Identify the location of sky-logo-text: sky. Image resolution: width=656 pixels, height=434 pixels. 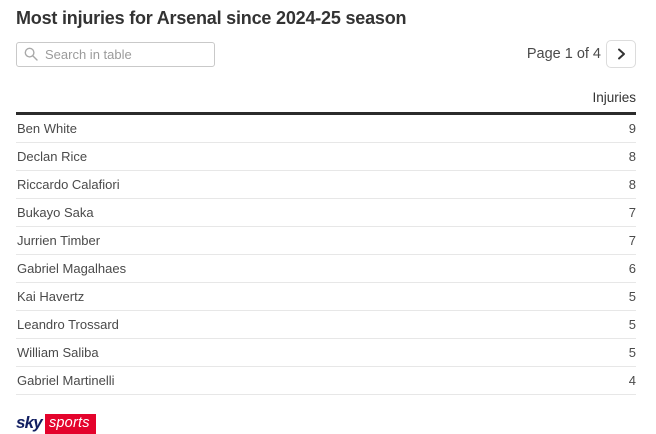
(29, 422).